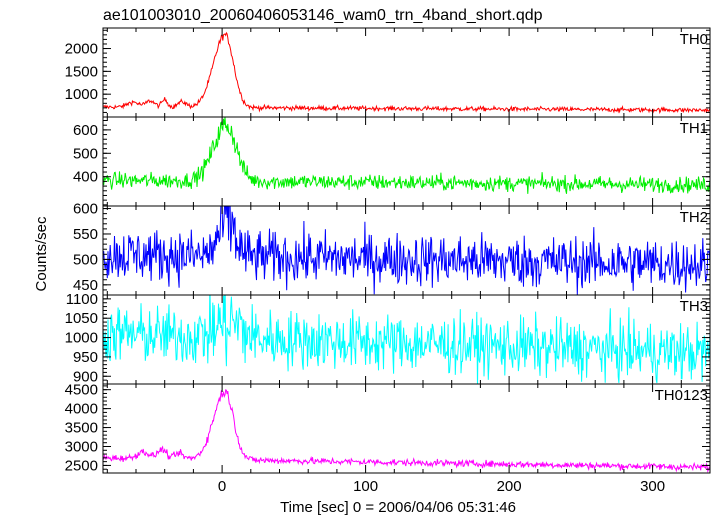  I want to click on series-line-th0, so click(406, 72).